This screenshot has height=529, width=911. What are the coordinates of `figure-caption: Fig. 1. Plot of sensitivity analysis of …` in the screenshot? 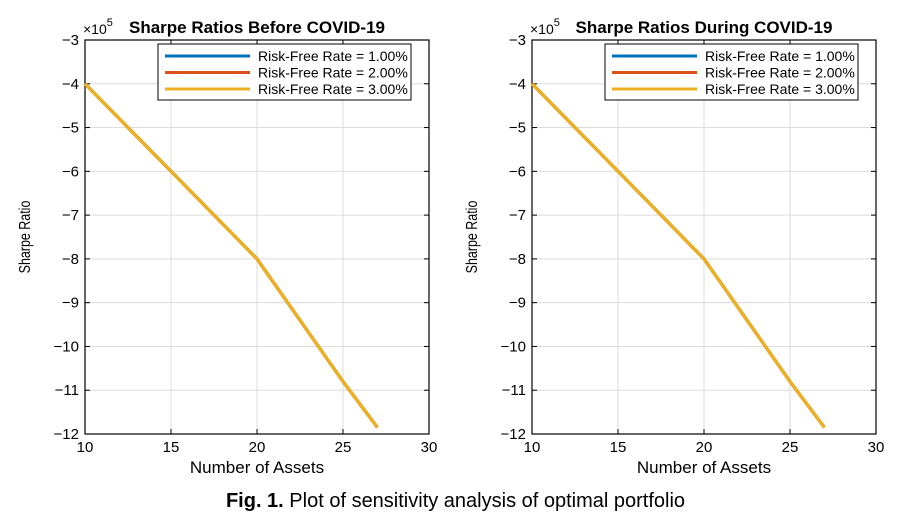 It's located at (455, 501).